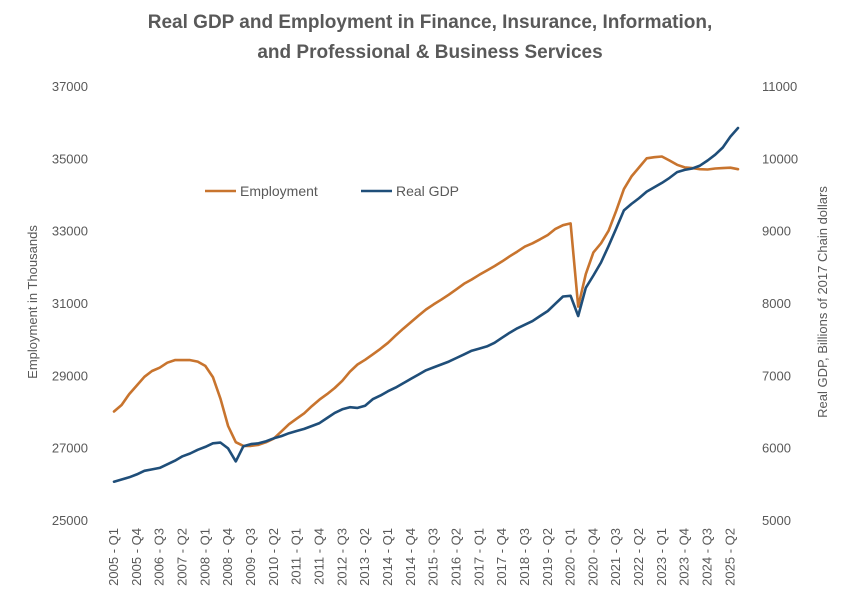 The image size is (852, 608). What do you see at coordinates (615, 557) in the screenshot?
I see `x-tick-label: 2021 - Q3` at bounding box center [615, 557].